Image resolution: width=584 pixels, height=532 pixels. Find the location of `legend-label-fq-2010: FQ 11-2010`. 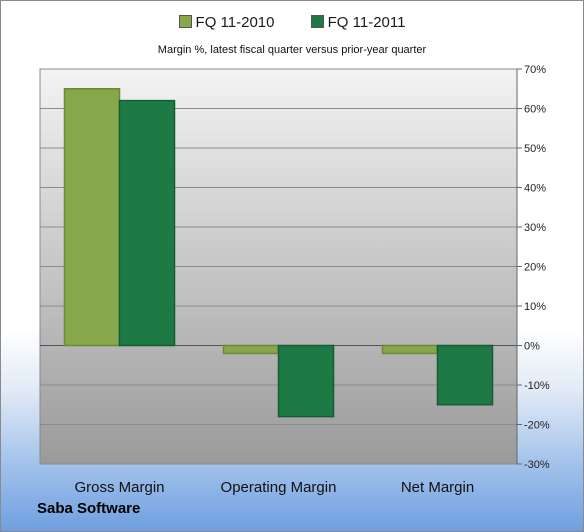

legend-label-fq-2010: FQ 11-2010 is located at coordinates (235, 22).